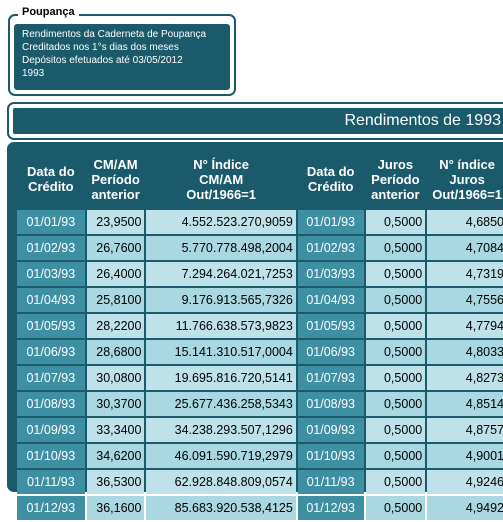 The image size is (503, 522). I want to click on legend-line: Creditados nos 1°s dias dos meses, so click(100, 47).